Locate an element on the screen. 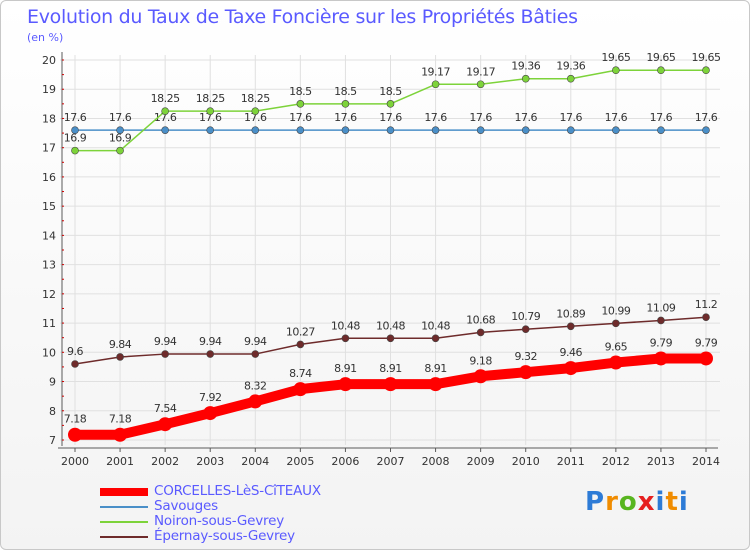  x-tick-label: 2007 is located at coordinates (391, 461).